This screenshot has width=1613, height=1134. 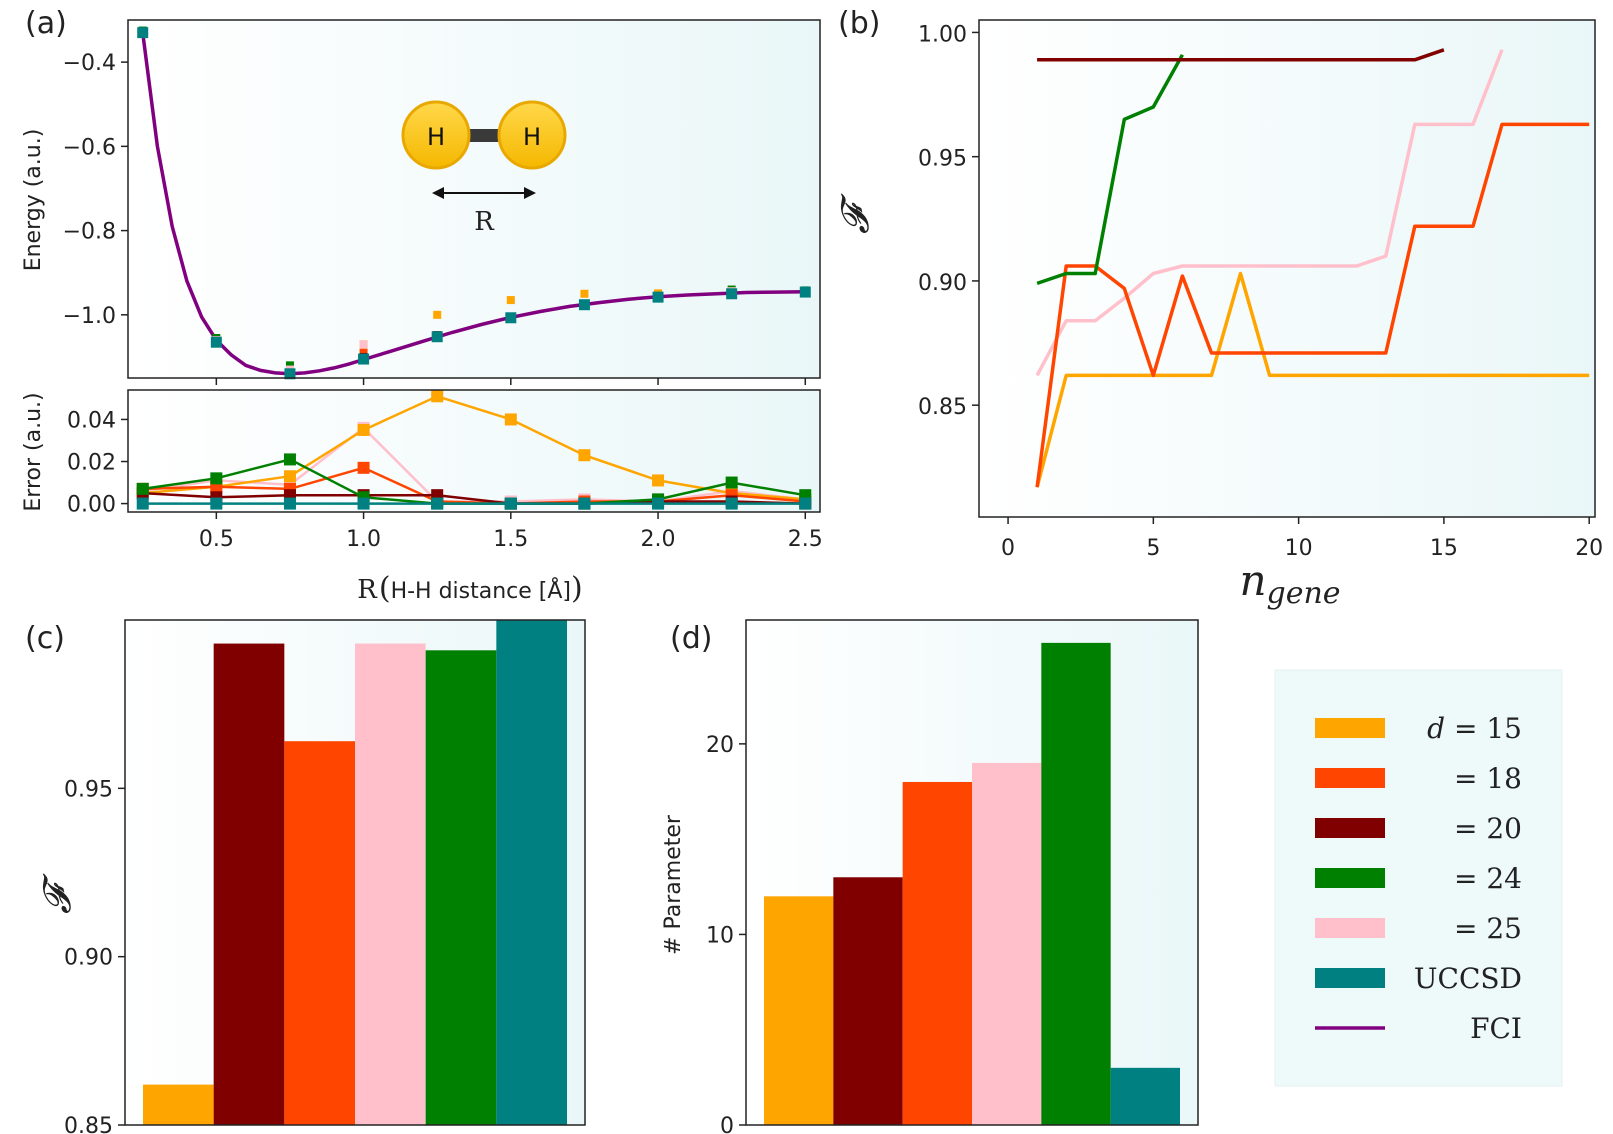 I want to click on hydrogen-atom-right-icon, so click(x=532, y=135).